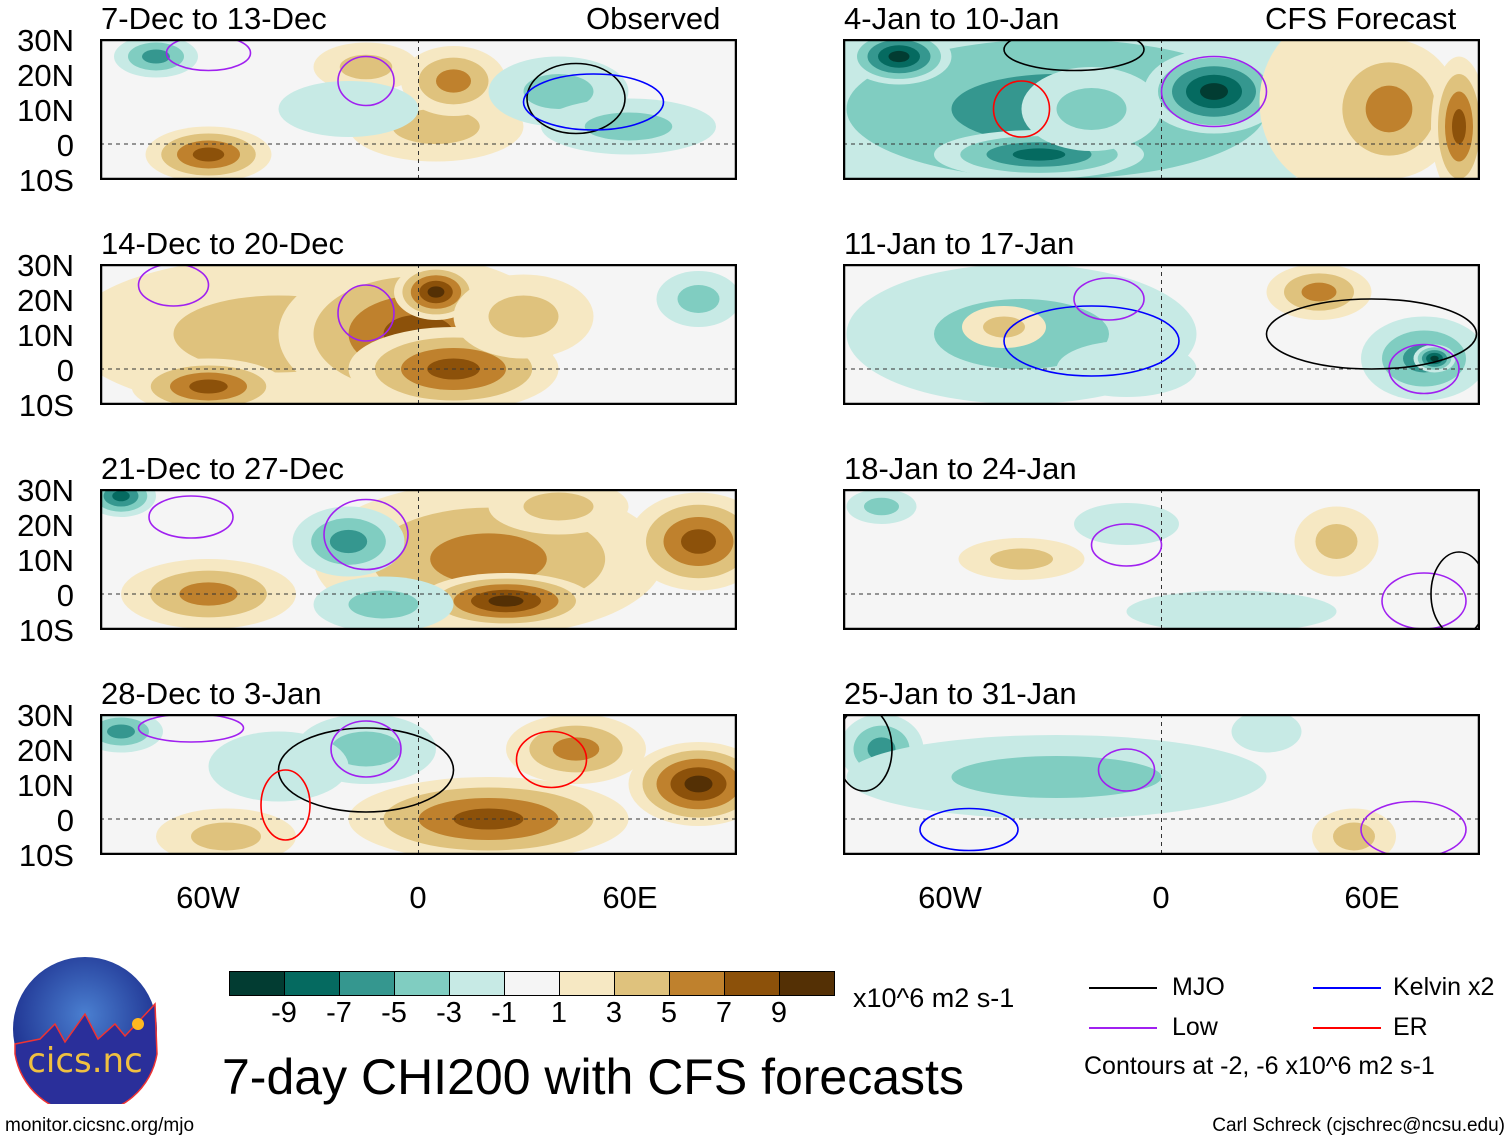 The height and width of the screenshot is (1142, 1510). Describe the element at coordinates (504, 1013) in the screenshot. I see `colorbar-tick-label: -1` at that location.